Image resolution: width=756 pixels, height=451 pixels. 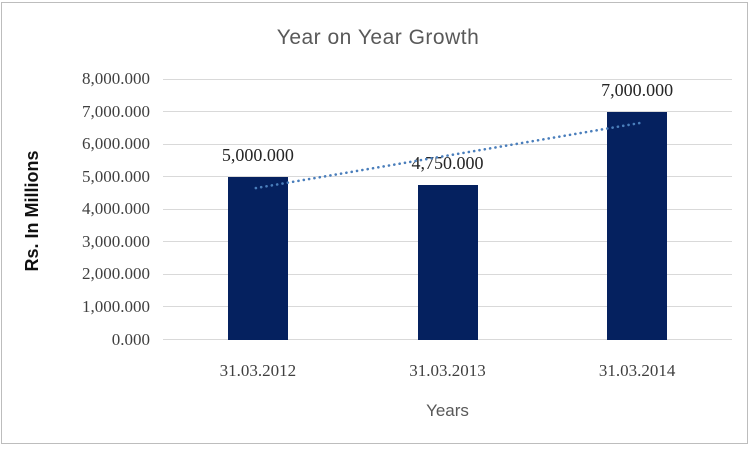 What do you see at coordinates (378, 37) in the screenshot?
I see `chart-title: Year on Year Growth` at bounding box center [378, 37].